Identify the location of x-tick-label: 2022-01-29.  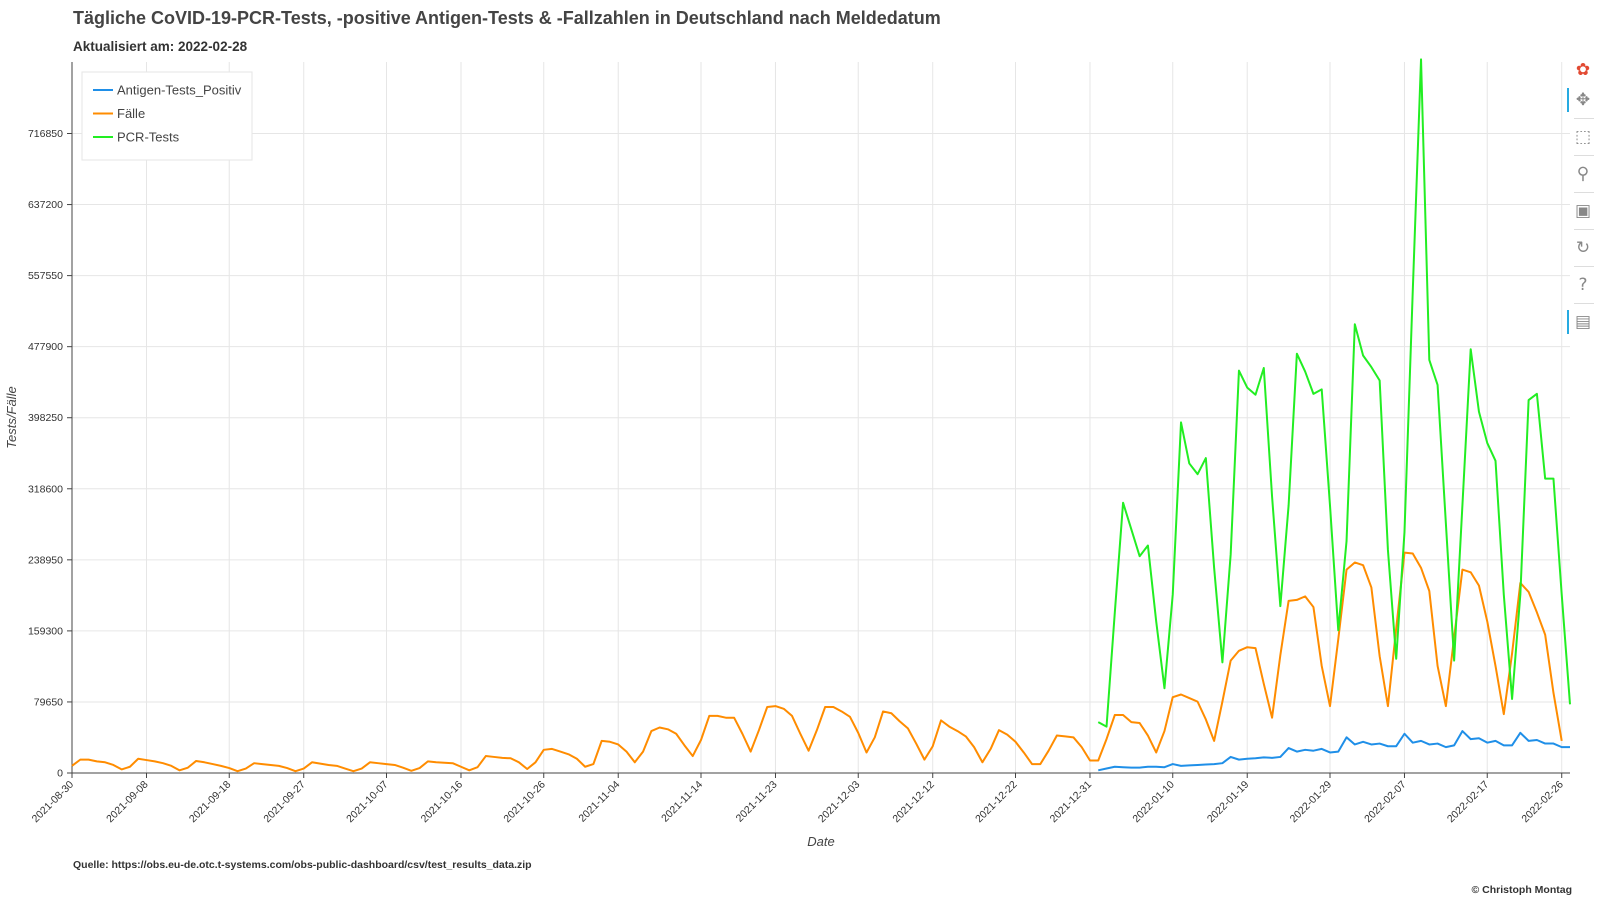
(1311, 802).